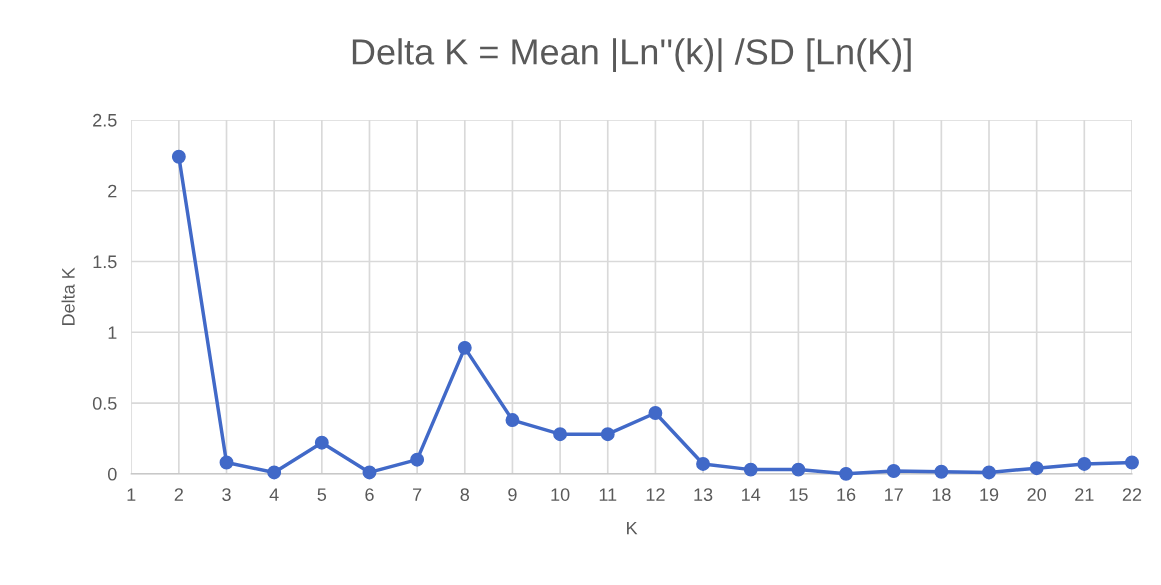 This screenshot has height=585, width=1161. I want to click on x-tick-label: 16, so click(846, 494).